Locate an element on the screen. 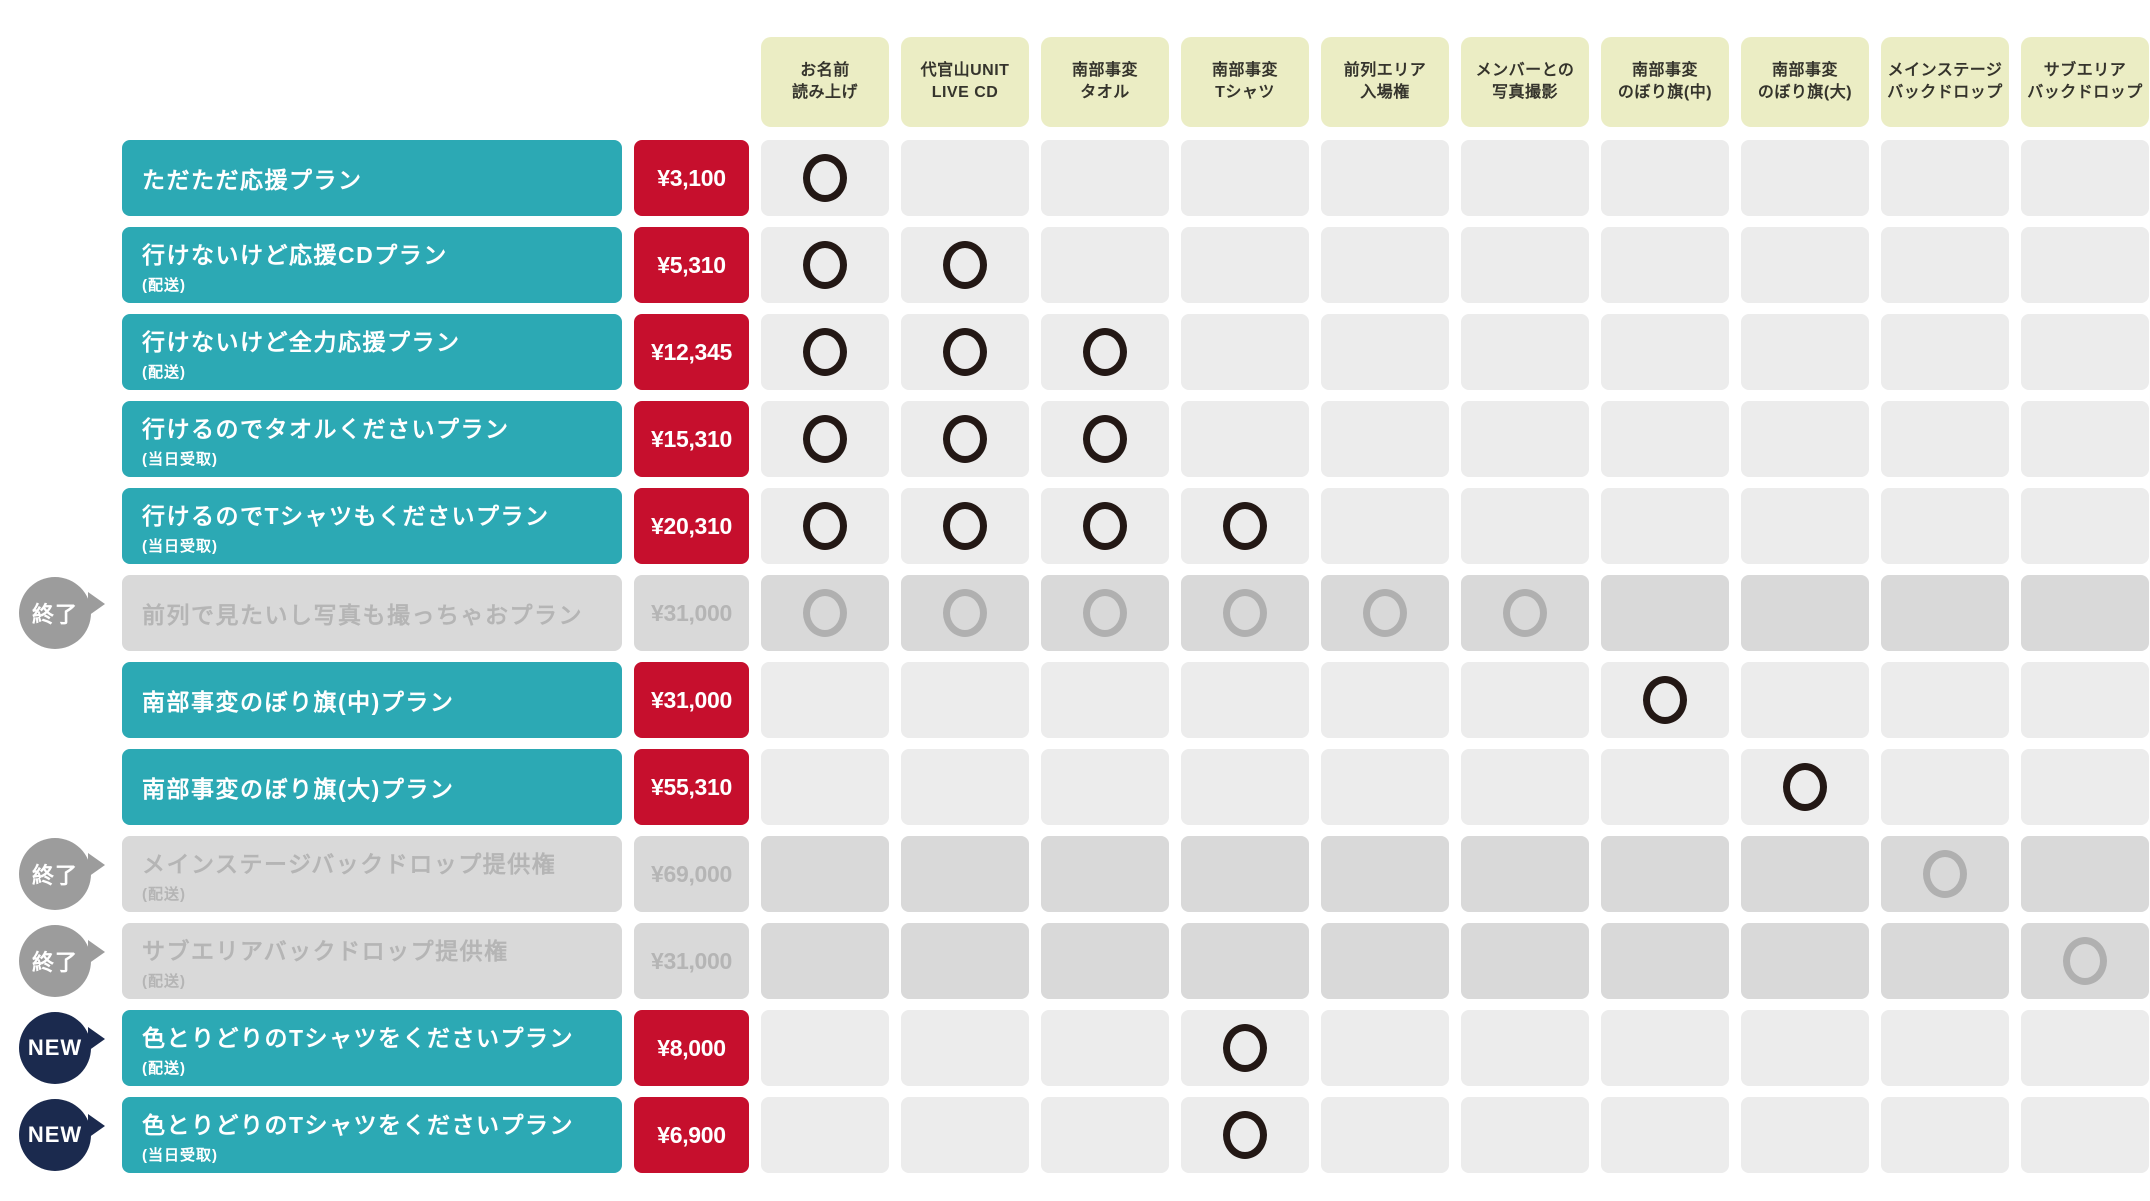 The image size is (2150, 1201). plan-price: ¥3,100 is located at coordinates (691, 178).